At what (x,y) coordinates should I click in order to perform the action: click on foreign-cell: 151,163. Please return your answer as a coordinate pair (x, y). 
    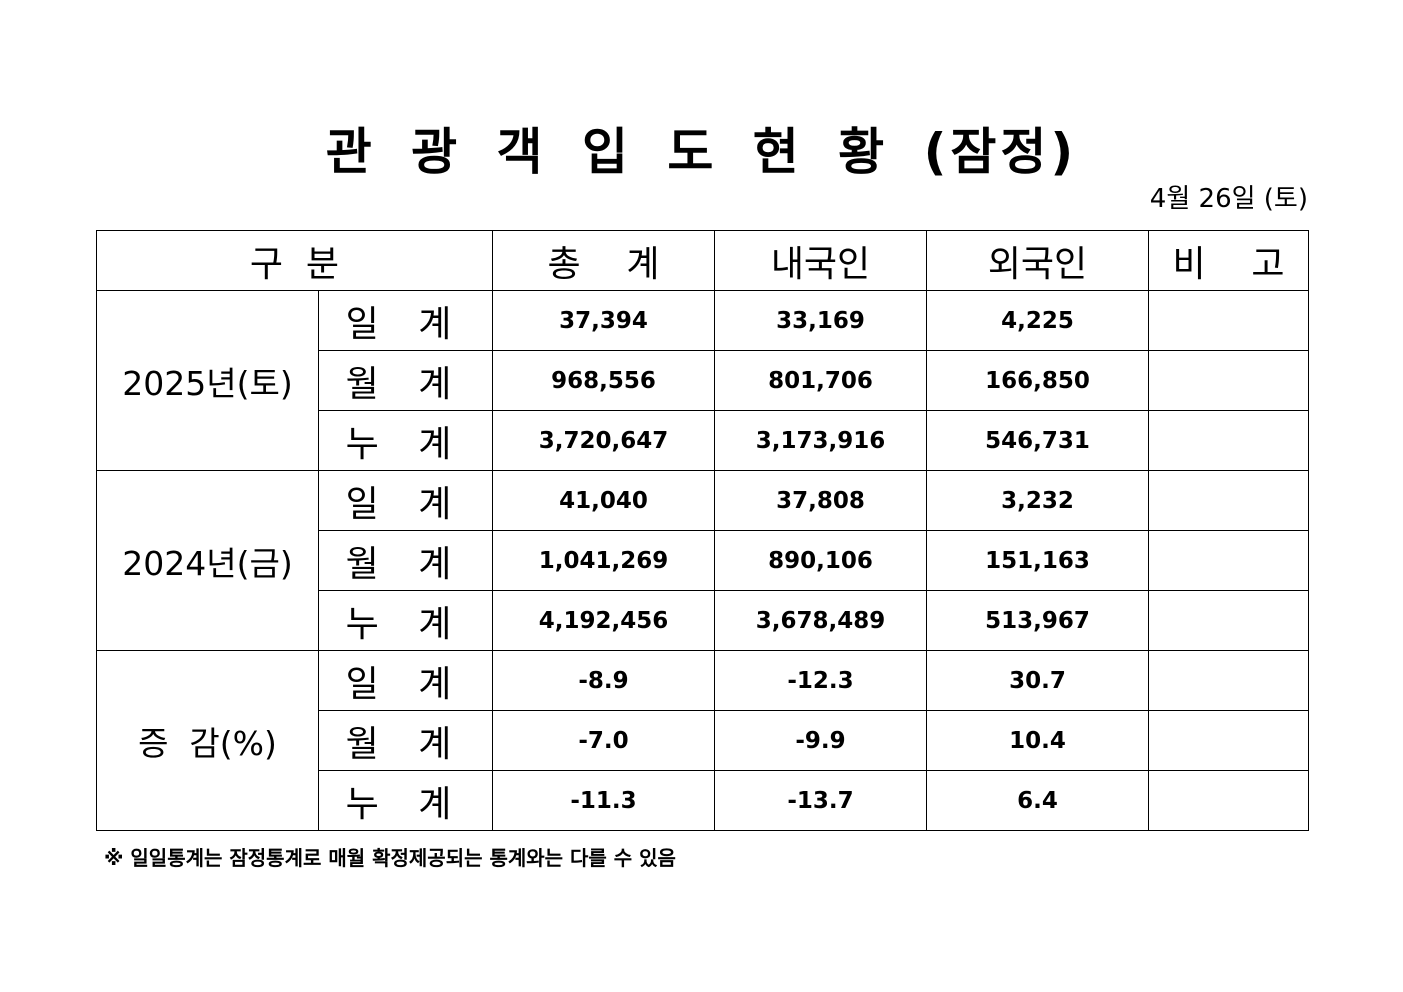
    Looking at the image, I should click on (1037, 560).